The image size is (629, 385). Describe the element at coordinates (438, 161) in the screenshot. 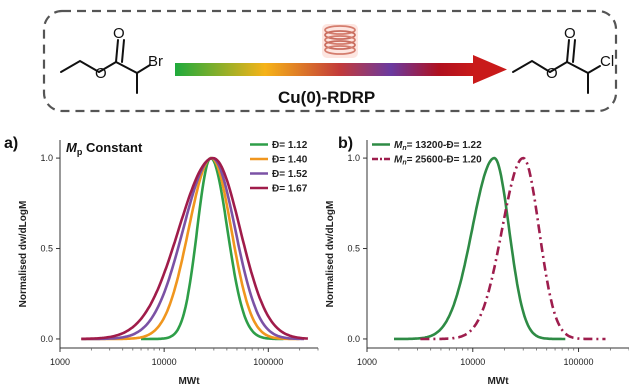

I see `legend-label: Mn= 25600-Đ= 1.20` at that location.